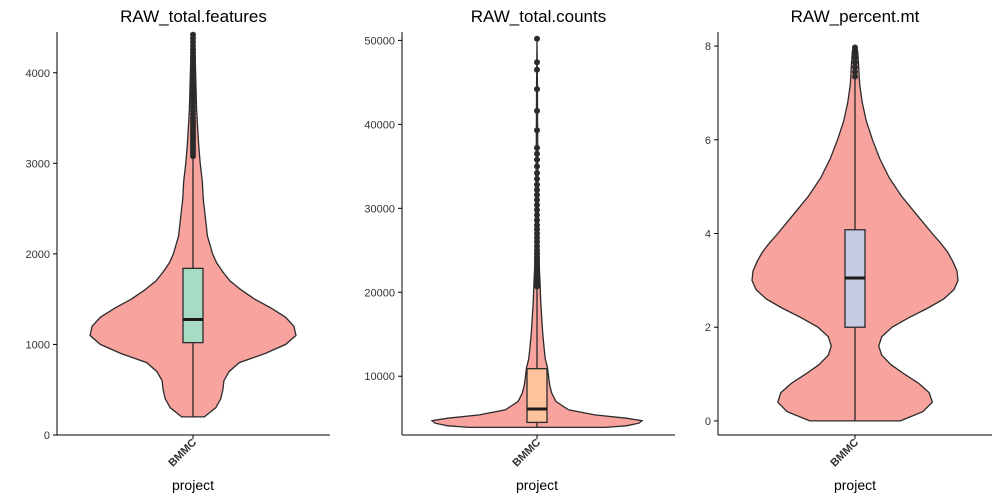 This screenshot has width=1000, height=500. I want to click on y-tick-label: 4000, so click(38, 74).